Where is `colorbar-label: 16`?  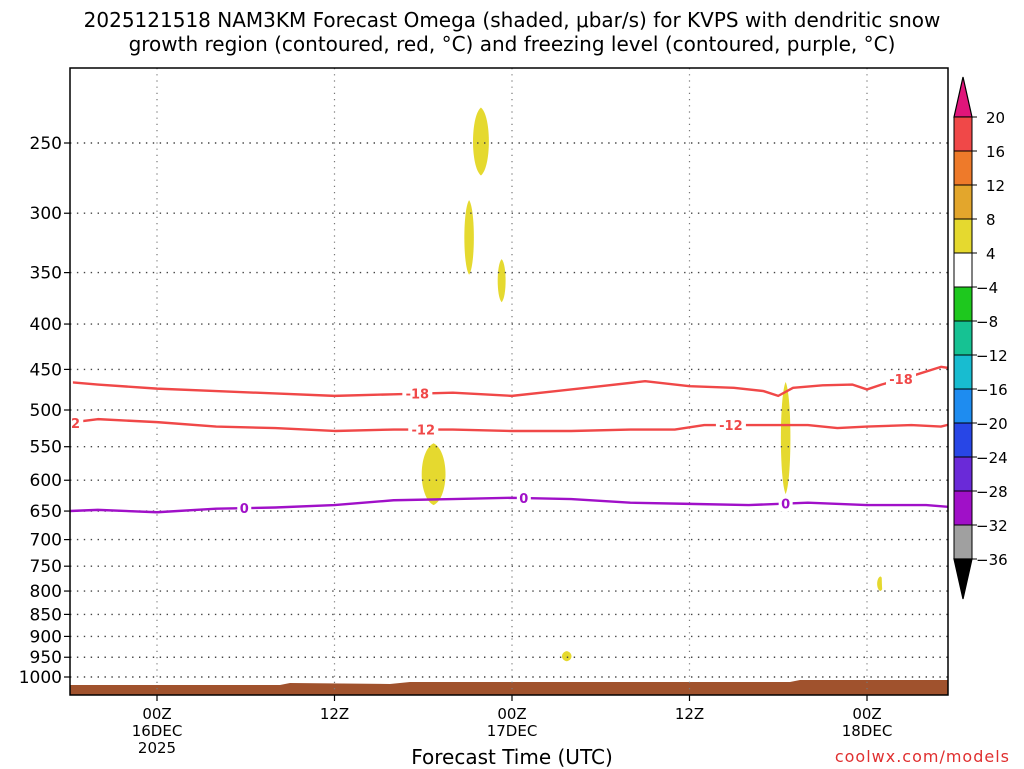
colorbar-label: 16 is located at coordinates (995, 152).